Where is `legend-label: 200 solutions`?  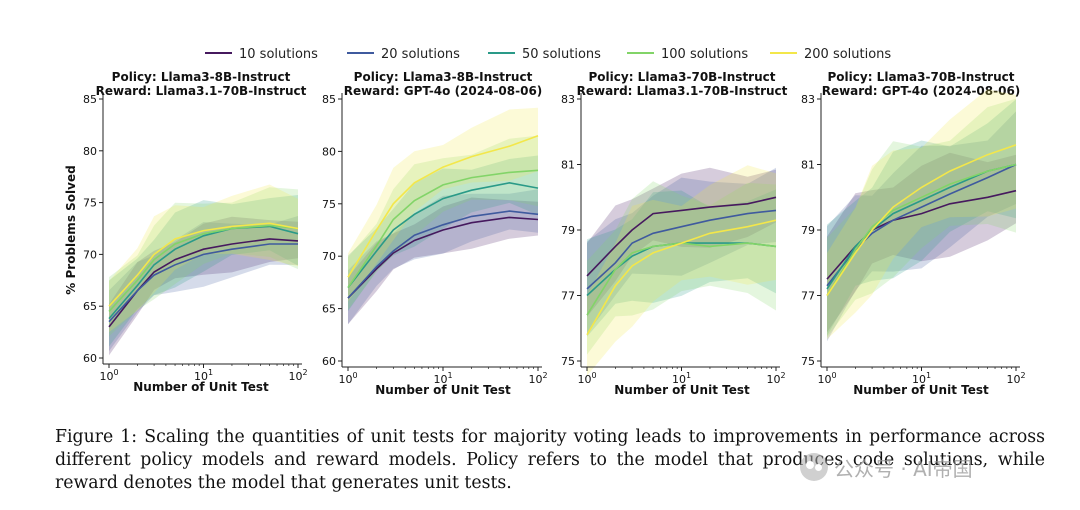
legend-label: 200 solutions is located at coordinates (847, 54).